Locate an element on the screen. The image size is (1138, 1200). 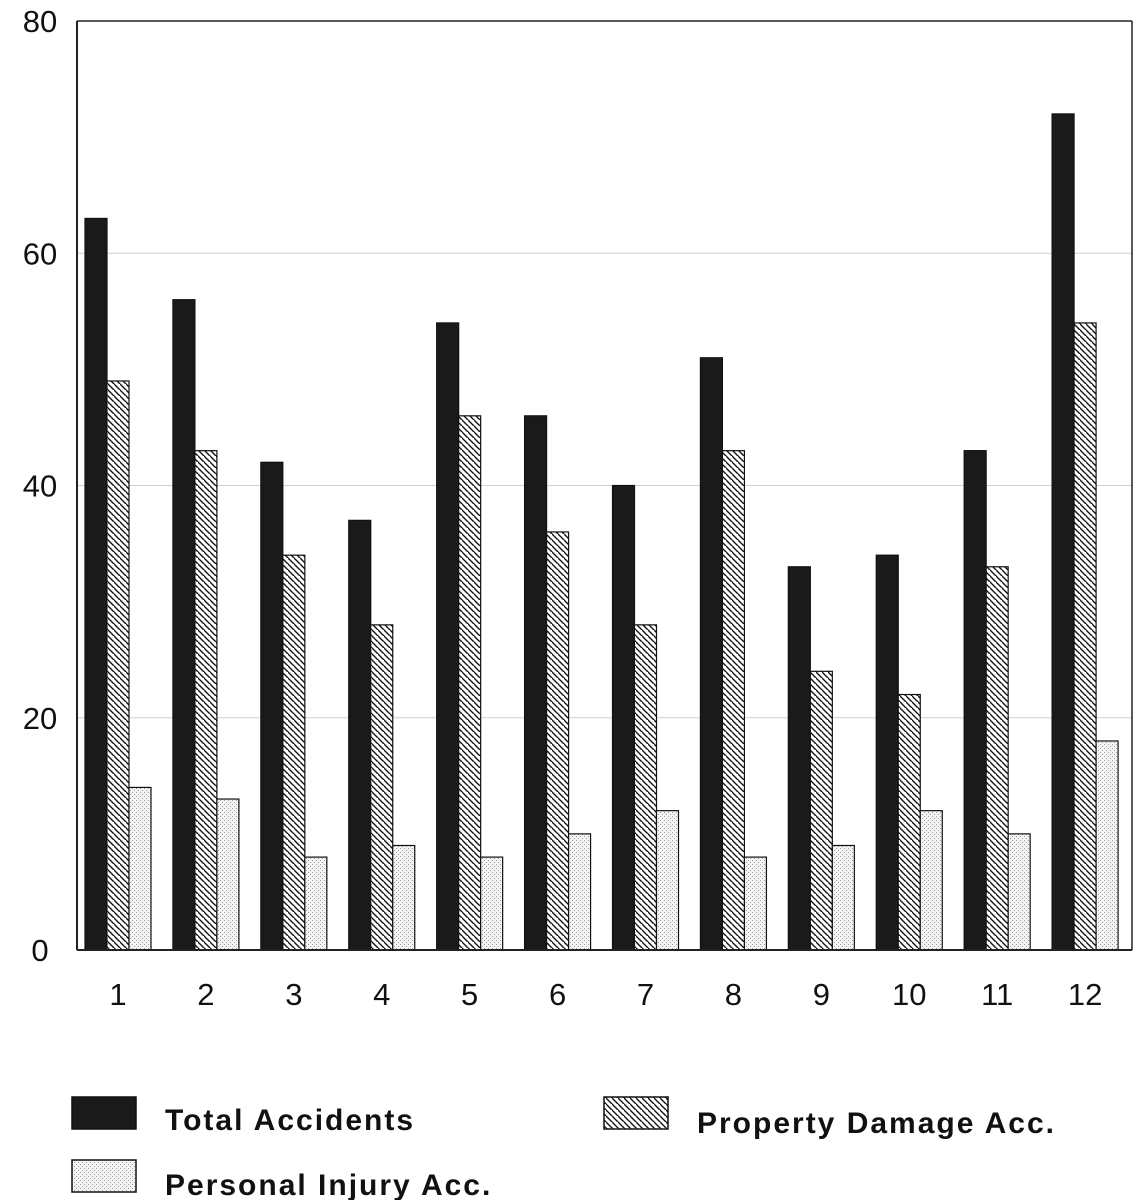
x-tick-label: 2 is located at coordinates (205, 994).